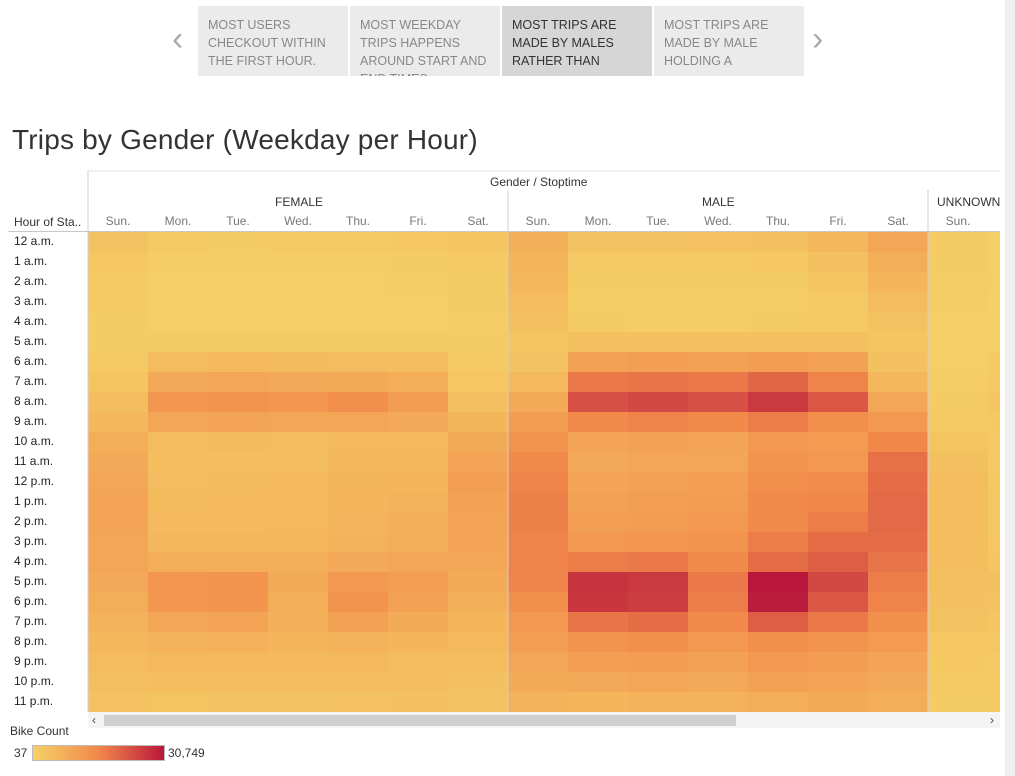 The height and width of the screenshot is (776, 1015). Describe the element at coordinates (992, 720) in the screenshot. I see `scroll-right-icon: ›` at that location.